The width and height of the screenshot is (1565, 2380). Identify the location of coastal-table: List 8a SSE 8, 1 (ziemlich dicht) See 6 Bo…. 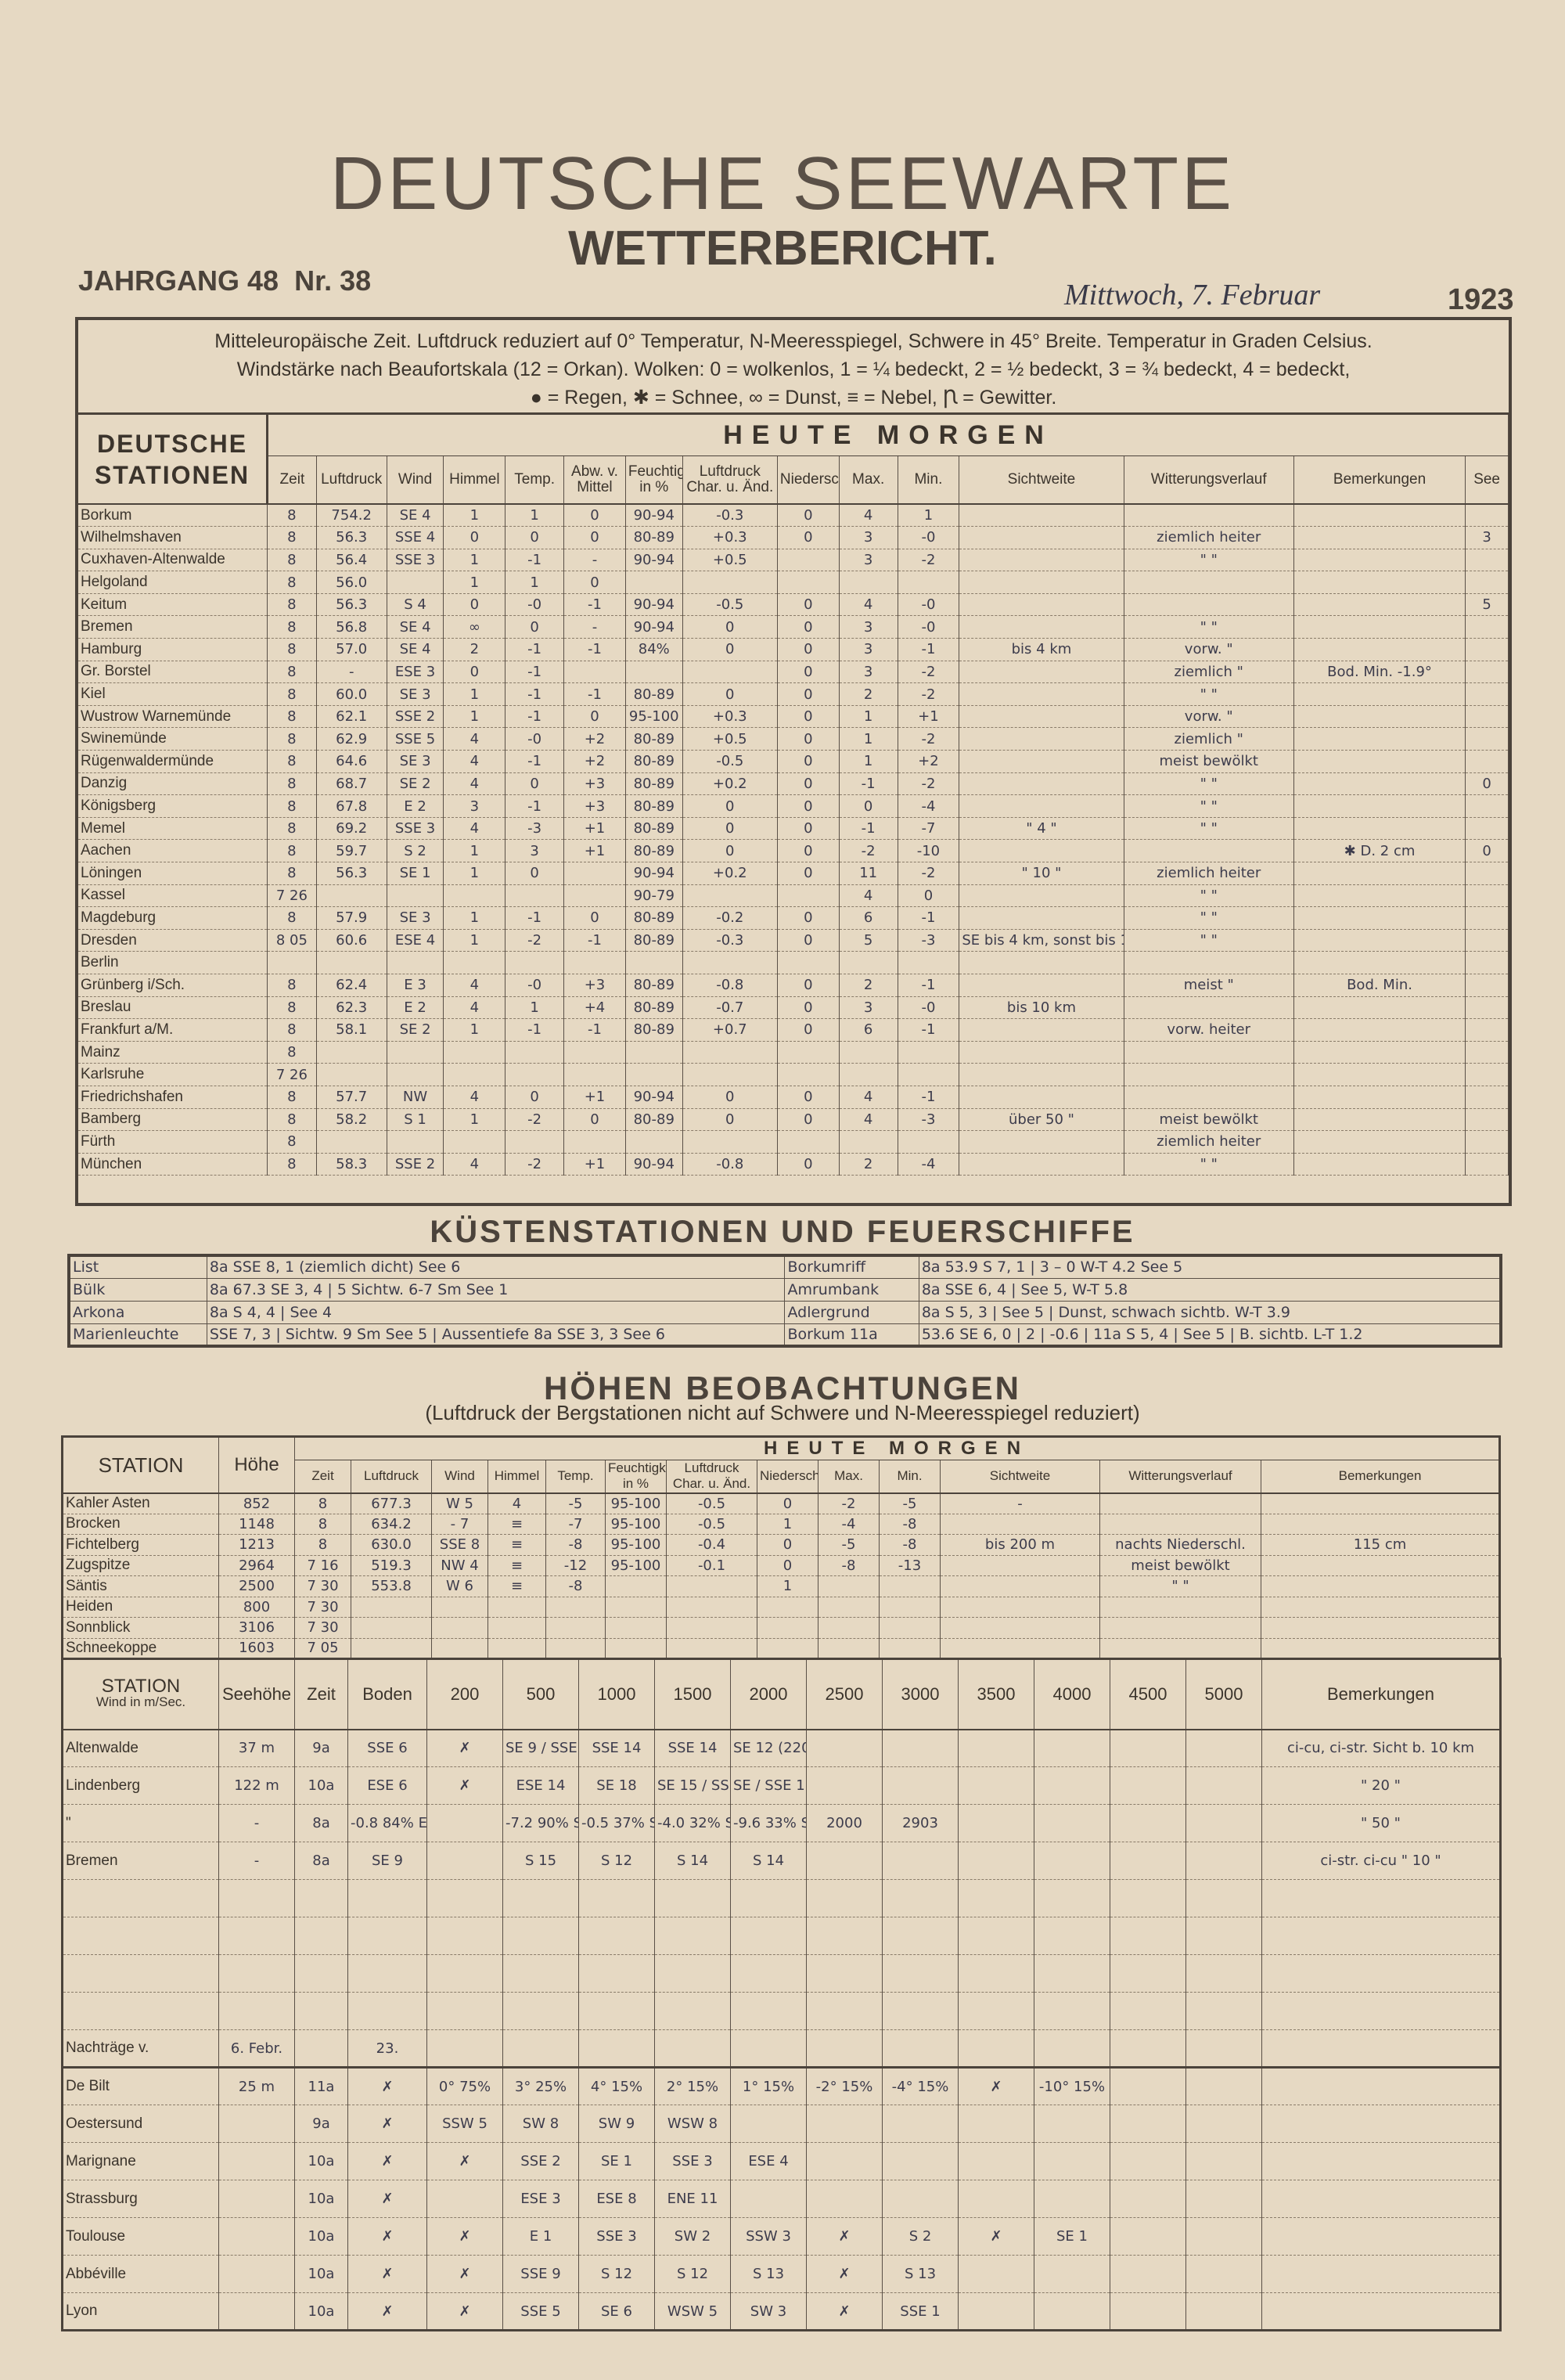
(784, 1301).